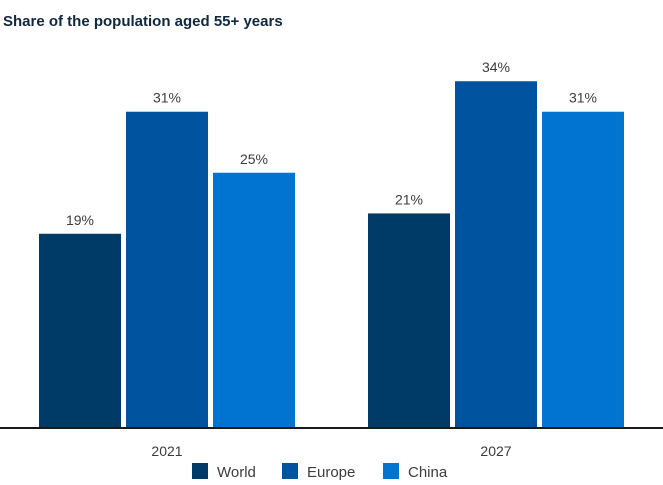  What do you see at coordinates (496, 254) in the screenshot?
I see `bar-europe-2027` at bounding box center [496, 254].